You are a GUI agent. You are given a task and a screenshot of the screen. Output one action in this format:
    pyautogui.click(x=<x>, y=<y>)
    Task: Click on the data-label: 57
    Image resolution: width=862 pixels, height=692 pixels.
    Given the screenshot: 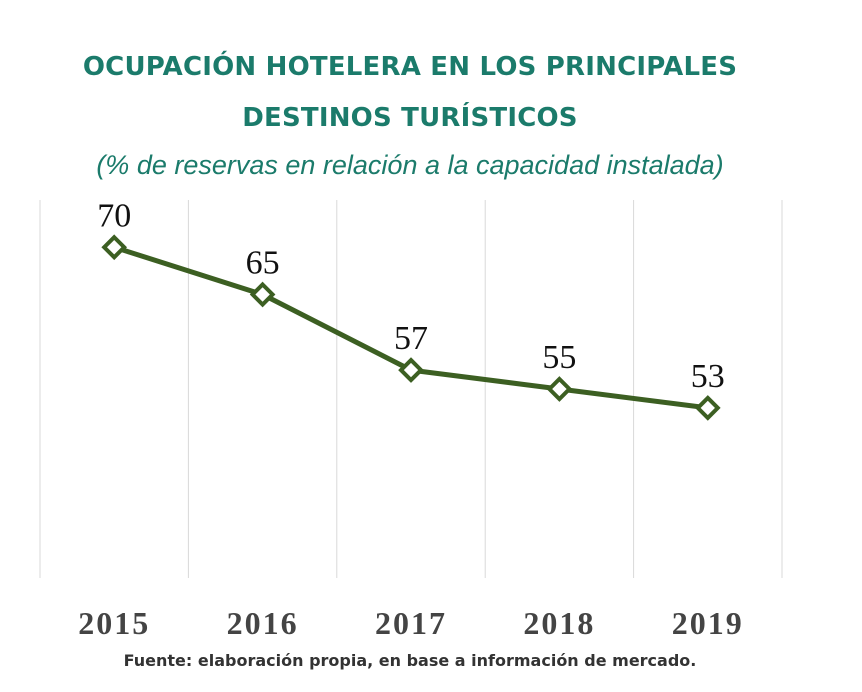 What is the action you would take?
    pyautogui.click(x=411, y=338)
    